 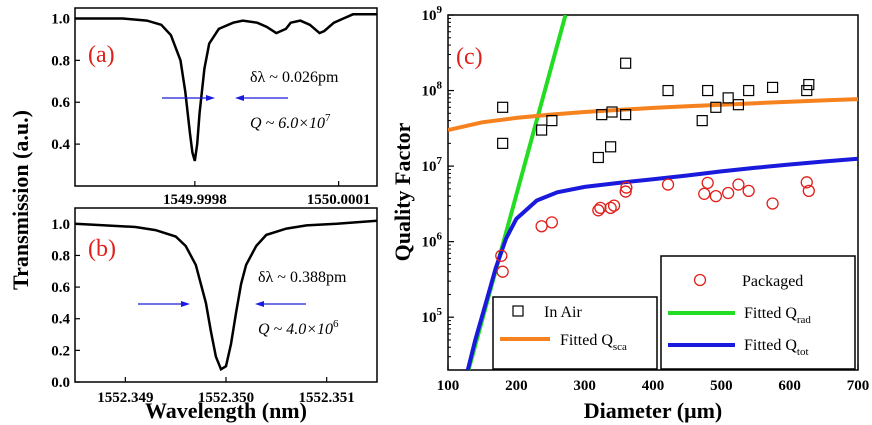 What do you see at coordinates (653, 386) in the screenshot?
I see `panel-c-xtick-label: 400` at bounding box center [653, 386].